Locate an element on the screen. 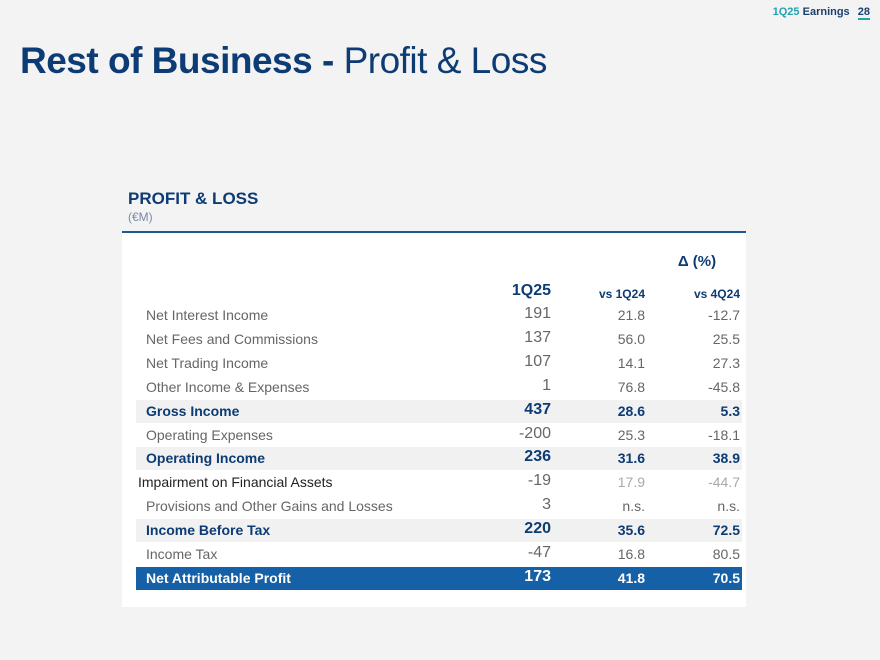 The width and height of the screenshot is (880, 660). value-1q25: 220 is located at coordinates (537, 529).